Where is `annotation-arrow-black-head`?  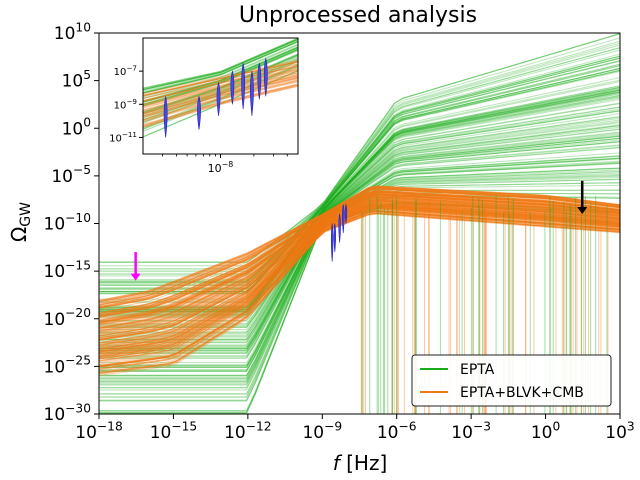 annotation-arrow-black-head is located at coordinates (582, 210).